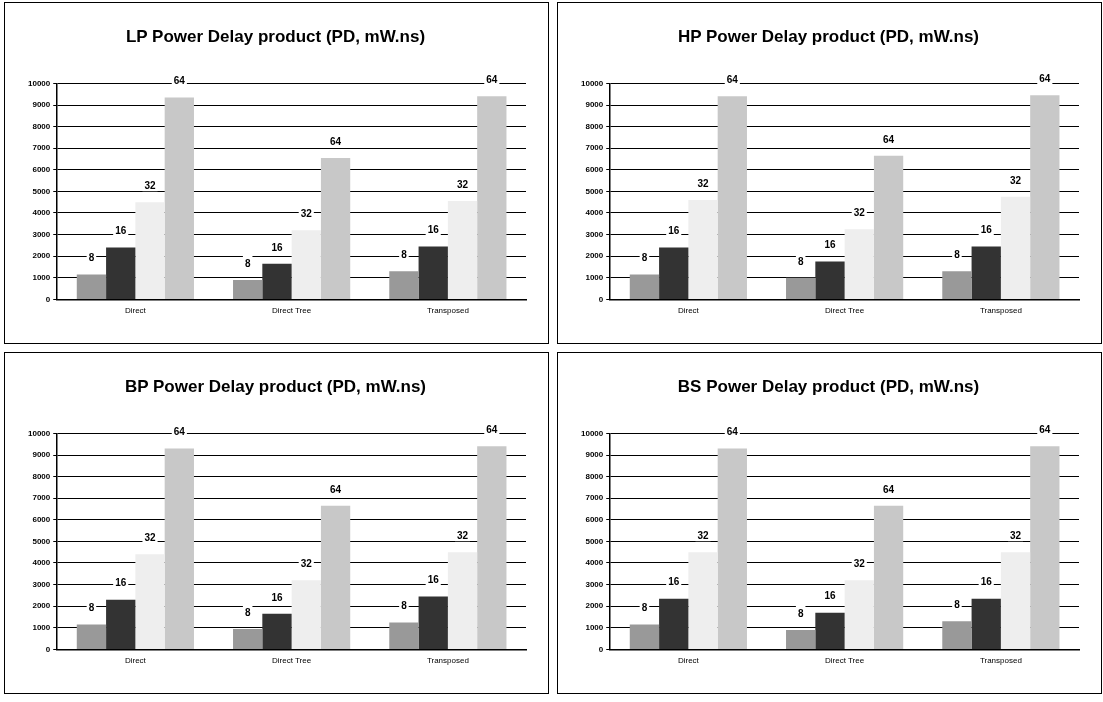 Image resolution: width=1103 pixels, height=702 pixels. What do you see at coordinates (828, 36) in the screenshot?
I see `chart-title: HP Power Delay product (PD, mW.ns)` at bounding box center [828, 36].